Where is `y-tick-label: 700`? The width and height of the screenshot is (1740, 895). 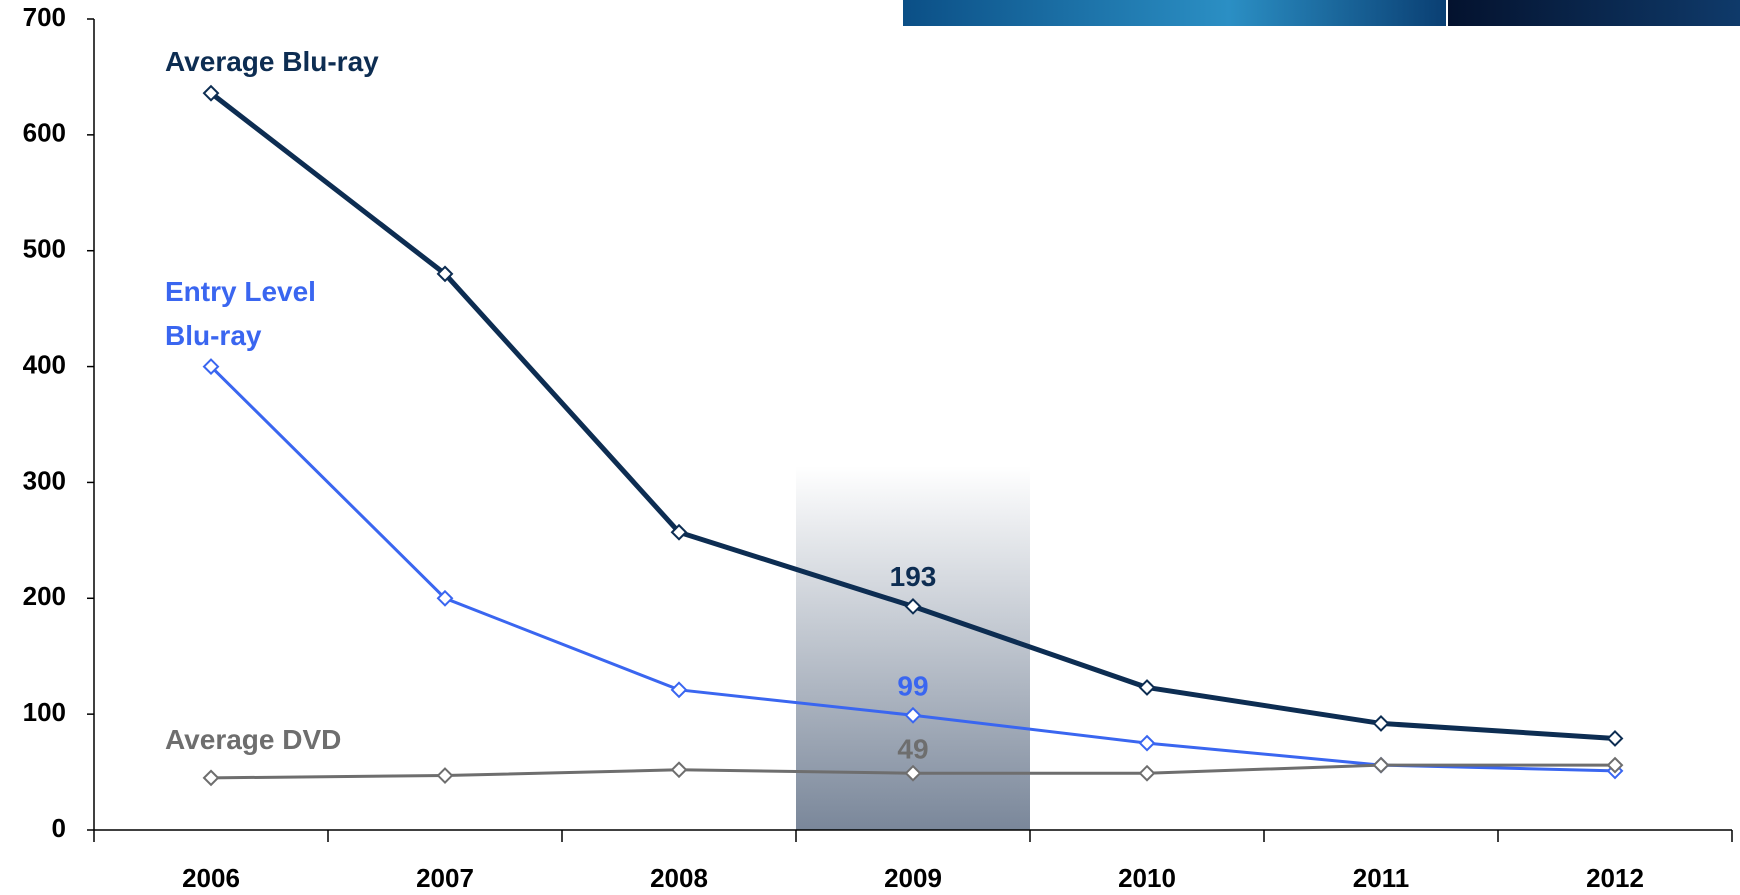 y-tick-label: 700 is located at coordinates (44, 17).